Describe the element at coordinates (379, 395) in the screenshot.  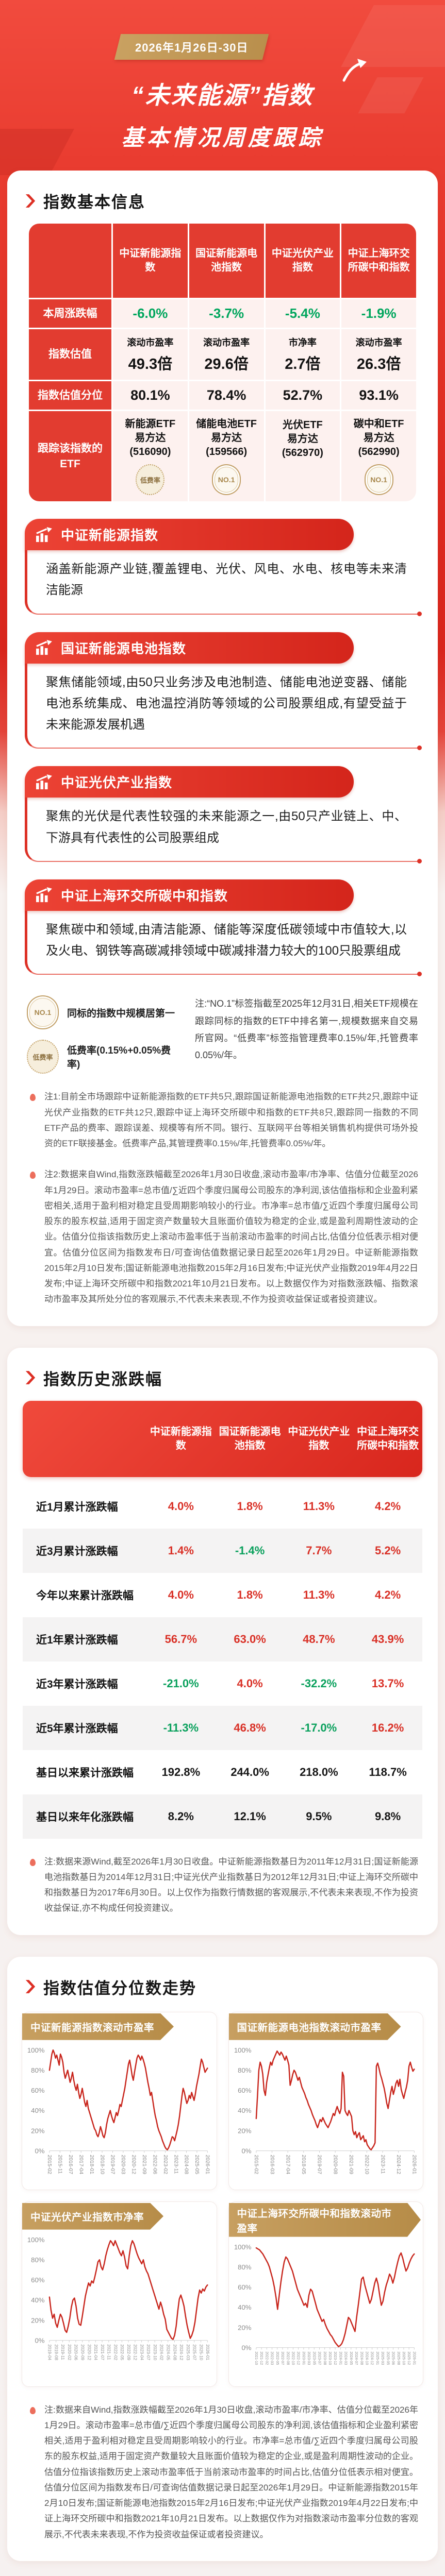
I see `cell-value: 93.1%` at that location.